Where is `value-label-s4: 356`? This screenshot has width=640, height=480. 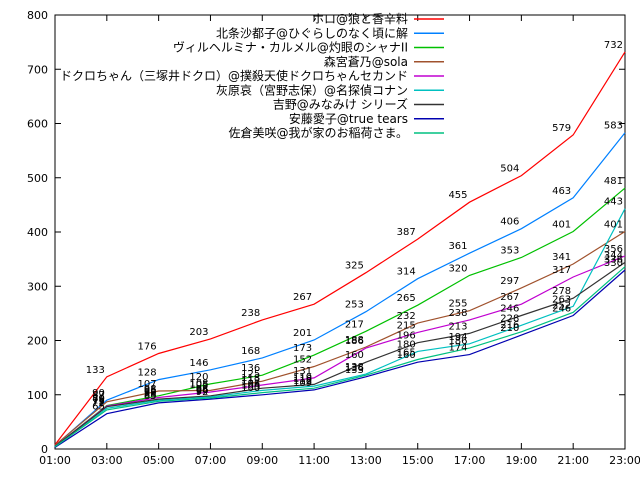 value-label-s4: 356 is located at coordinates (613, 249).